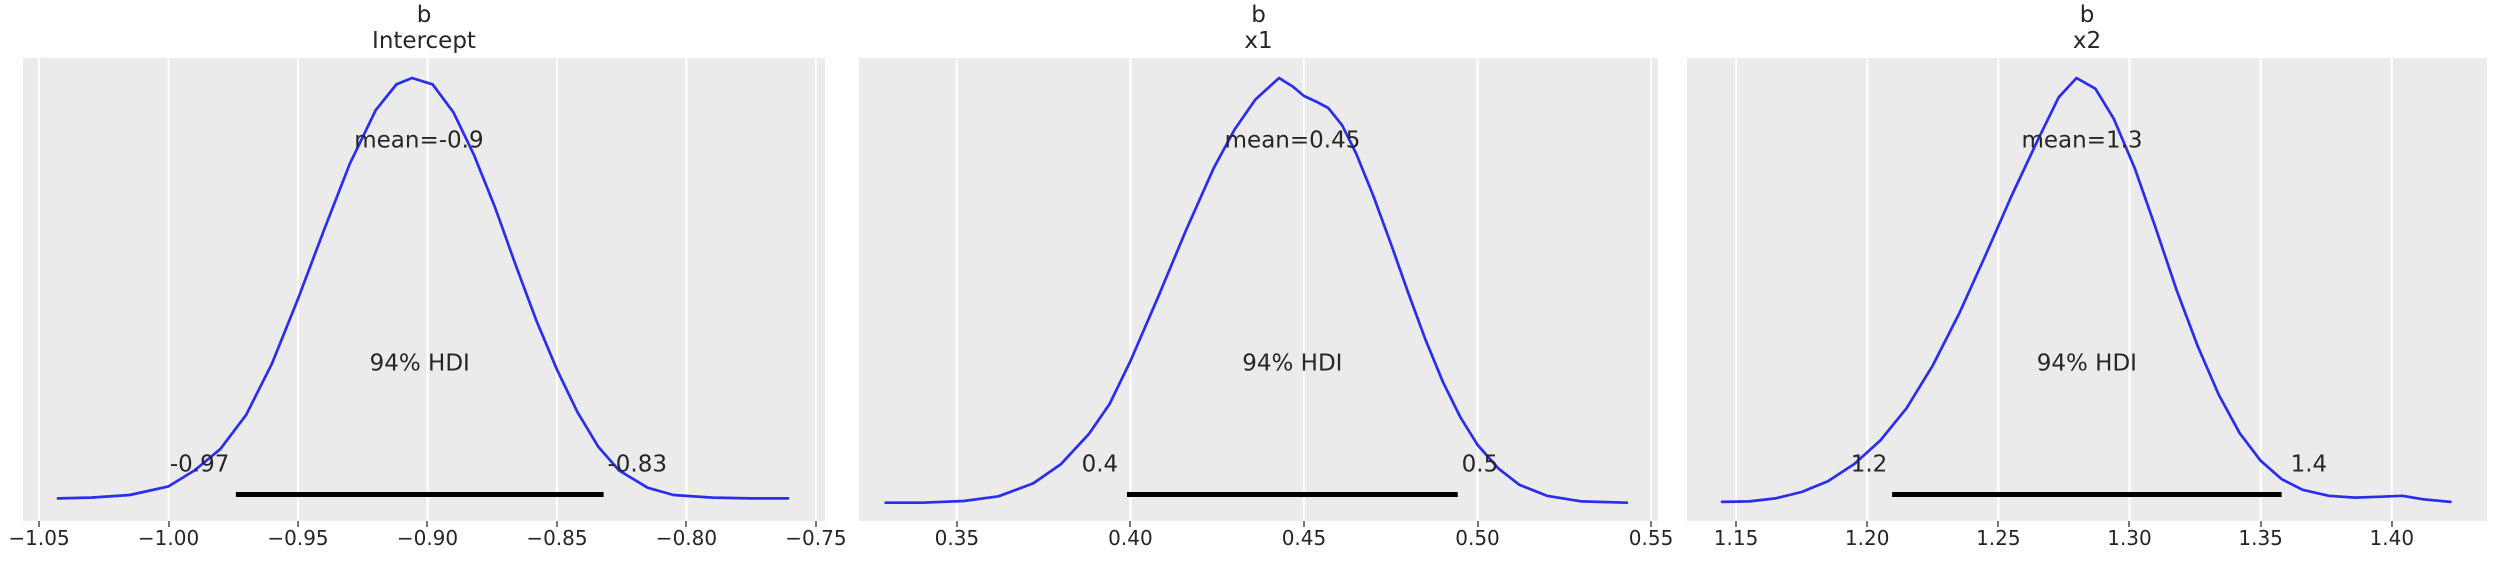 This screenshot has width=2495, height=563. Describe the element at coordinates (1998, 538) in the screenshot. I see `x-tick-label: 1.25` at that location.